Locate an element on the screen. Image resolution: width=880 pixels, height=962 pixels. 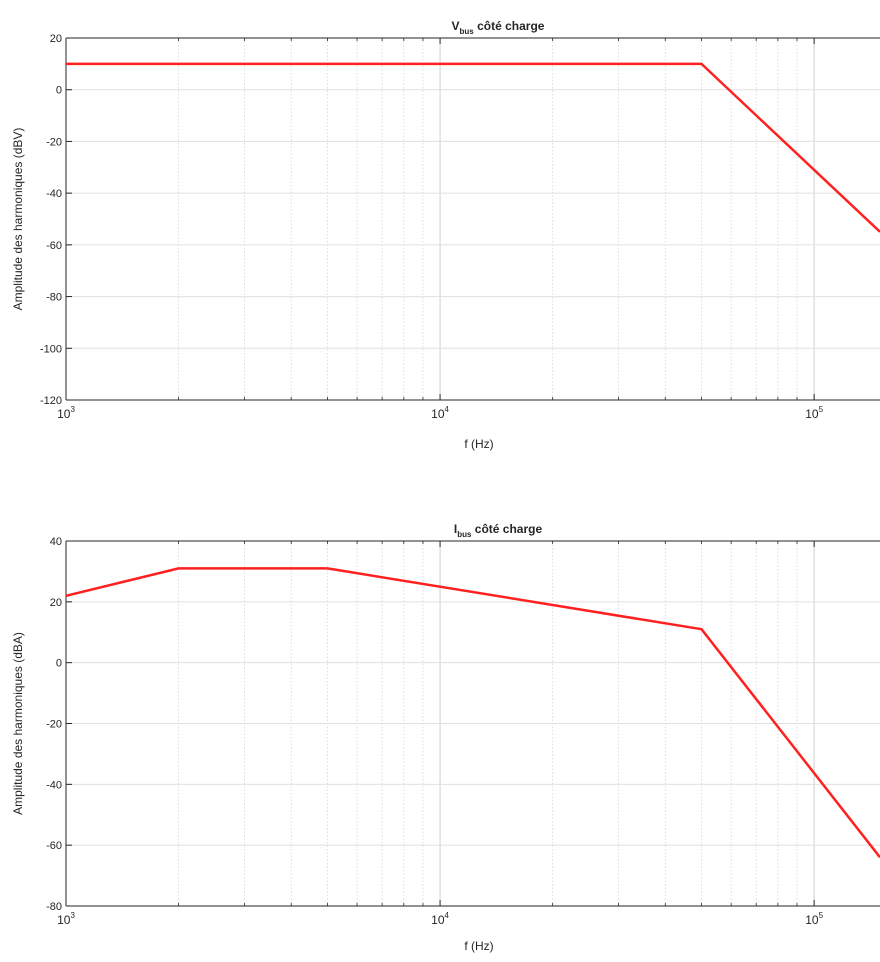
chart1-title: Vbus côté charge is located at coordinates (498, 27).